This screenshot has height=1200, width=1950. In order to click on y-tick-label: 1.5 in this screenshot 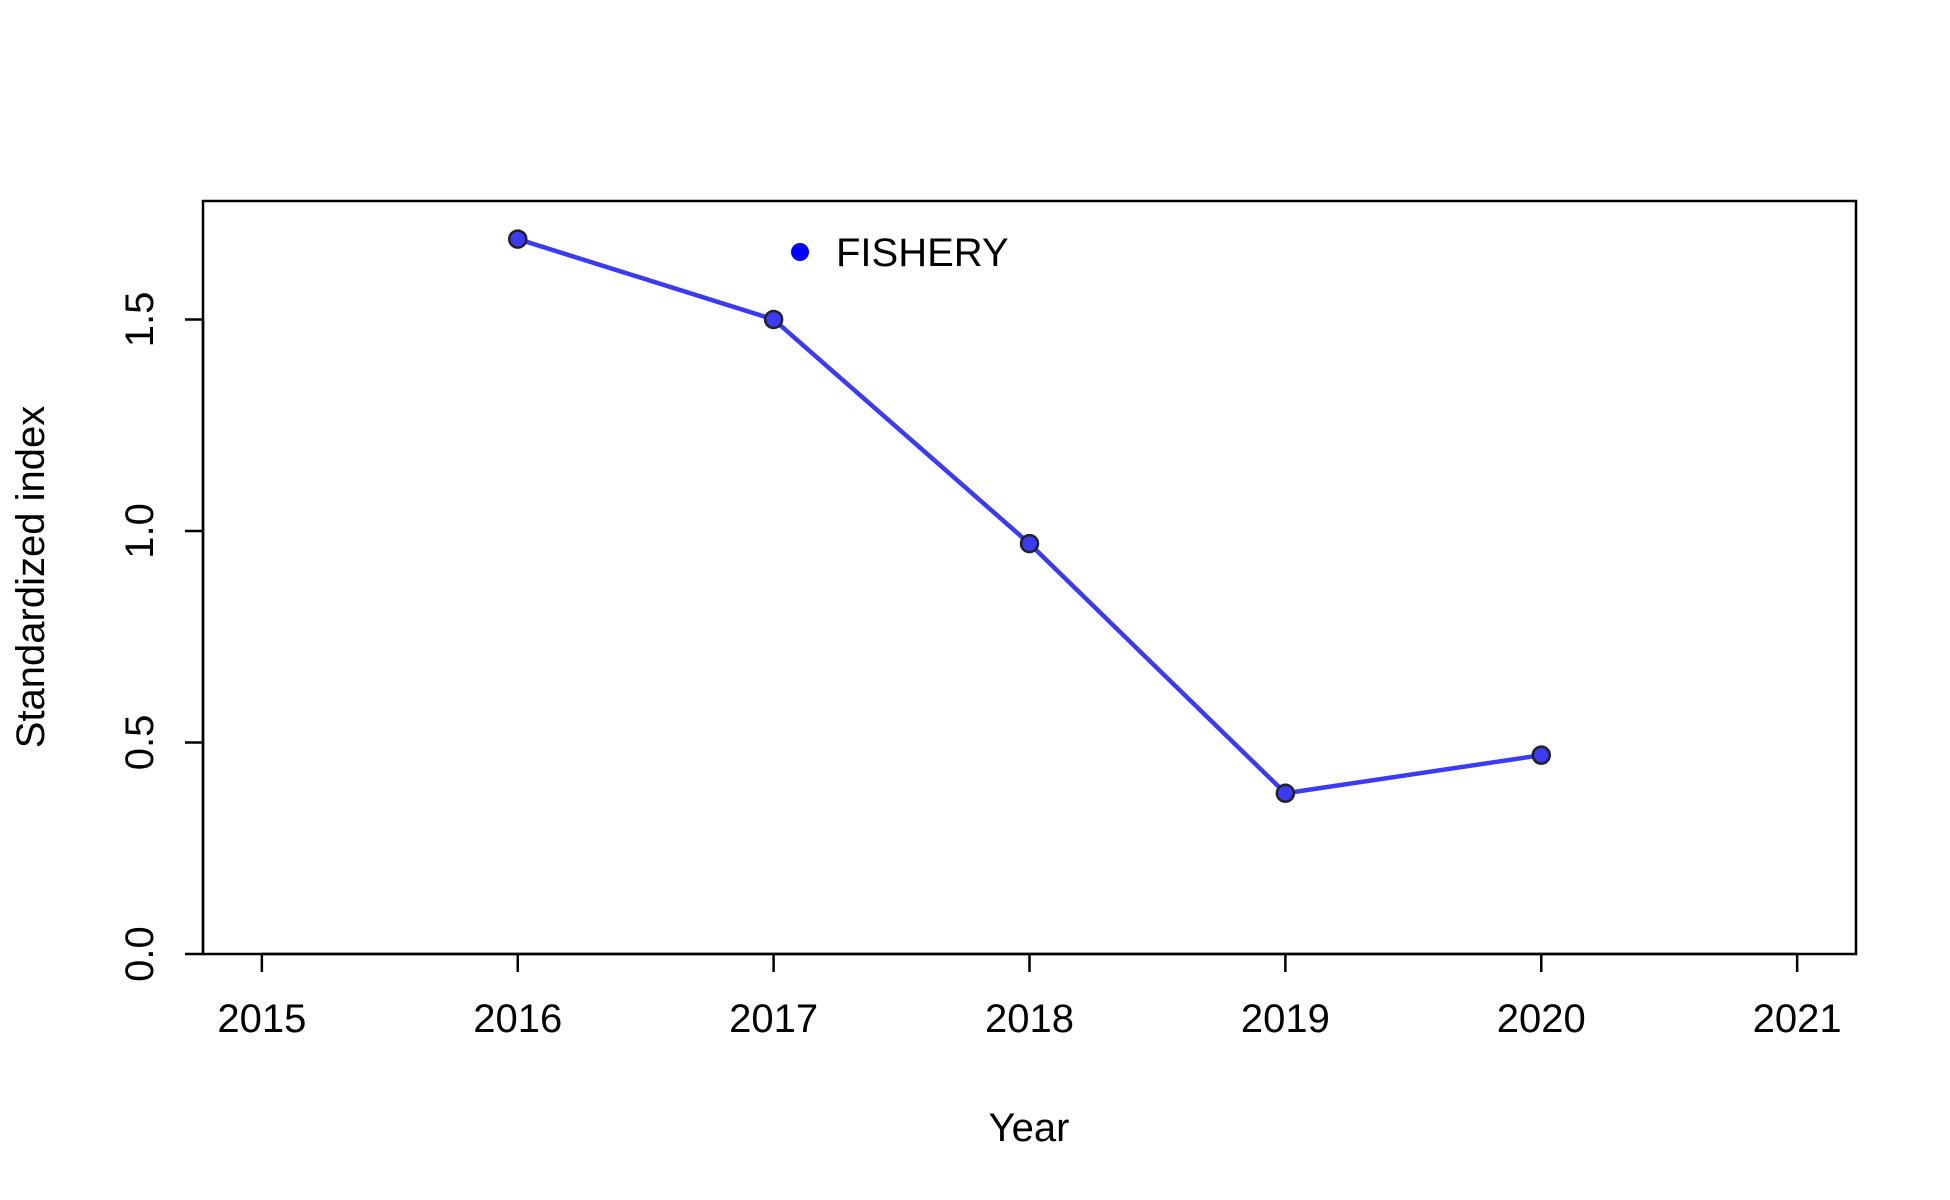, I will do `click(140, 320)`.